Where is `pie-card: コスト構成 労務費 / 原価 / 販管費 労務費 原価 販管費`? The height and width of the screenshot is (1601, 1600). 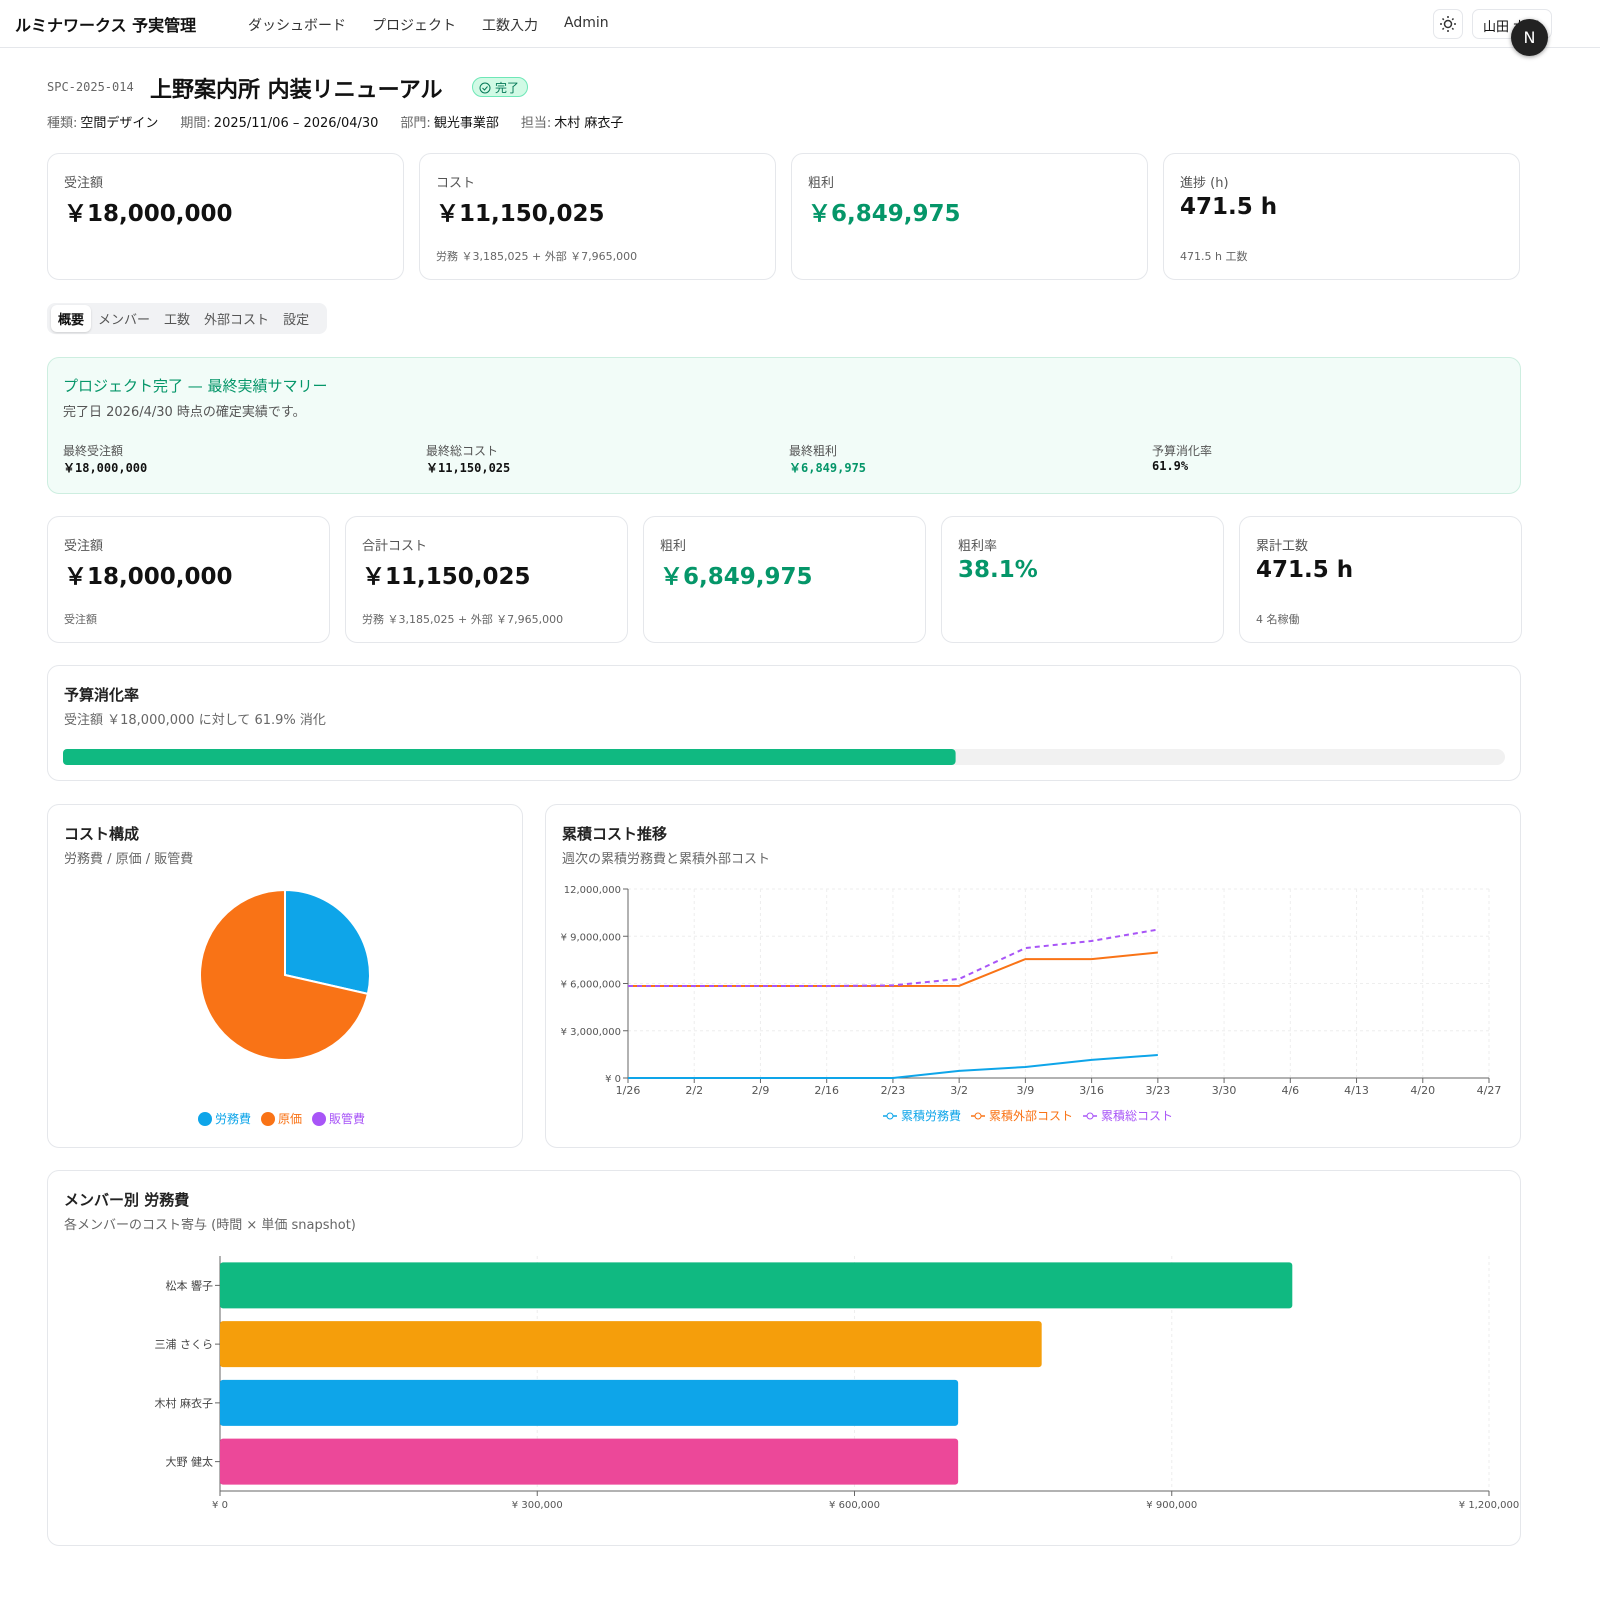 pie-card: コスト構成 労務費 / 原価 / 販管費 労務費 原価 販管費 is located at coordinates (285, 976).